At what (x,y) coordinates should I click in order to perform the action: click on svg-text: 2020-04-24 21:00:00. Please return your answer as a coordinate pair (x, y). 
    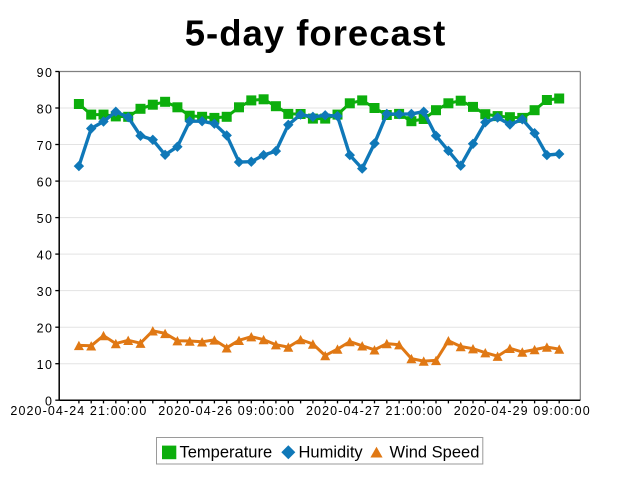
    Looking at the image, I should click on (78, 411).